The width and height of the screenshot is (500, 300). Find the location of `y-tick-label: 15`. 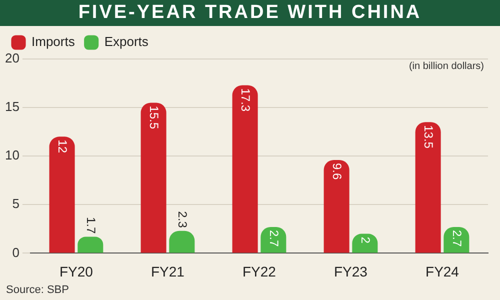

y-tick-label: 15 is located at coordinates (12, 106).